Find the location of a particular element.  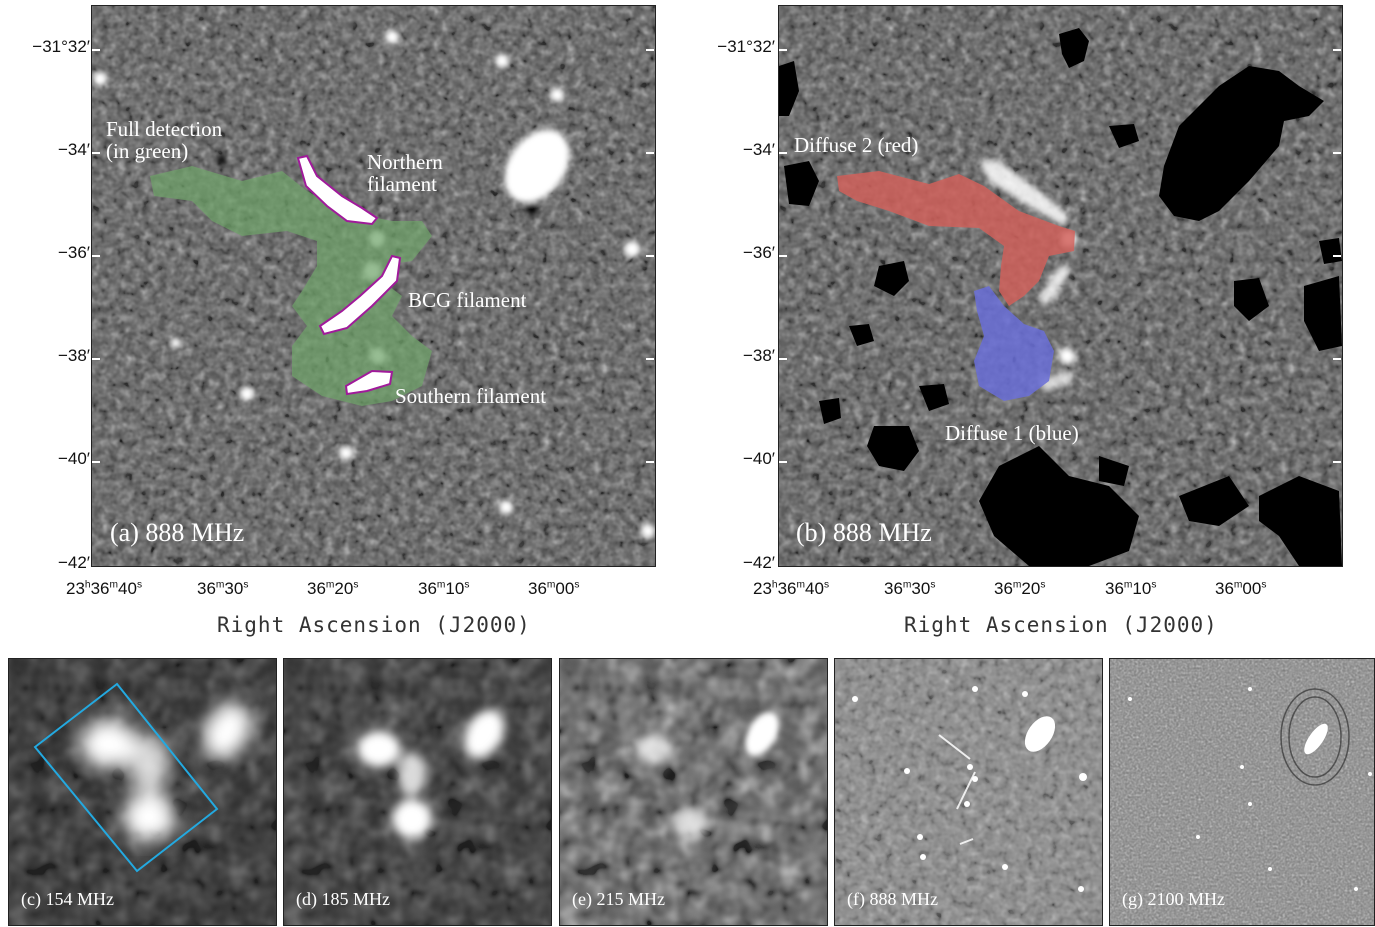

southern-filament-label: Southern filament is located at coordinates (470, 396).